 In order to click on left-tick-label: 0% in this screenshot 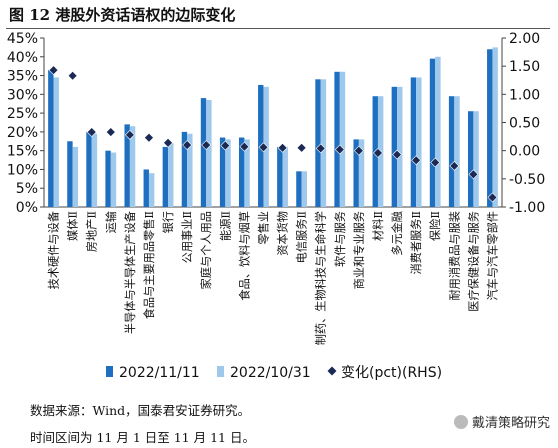, I will do `click(27, 208)`.